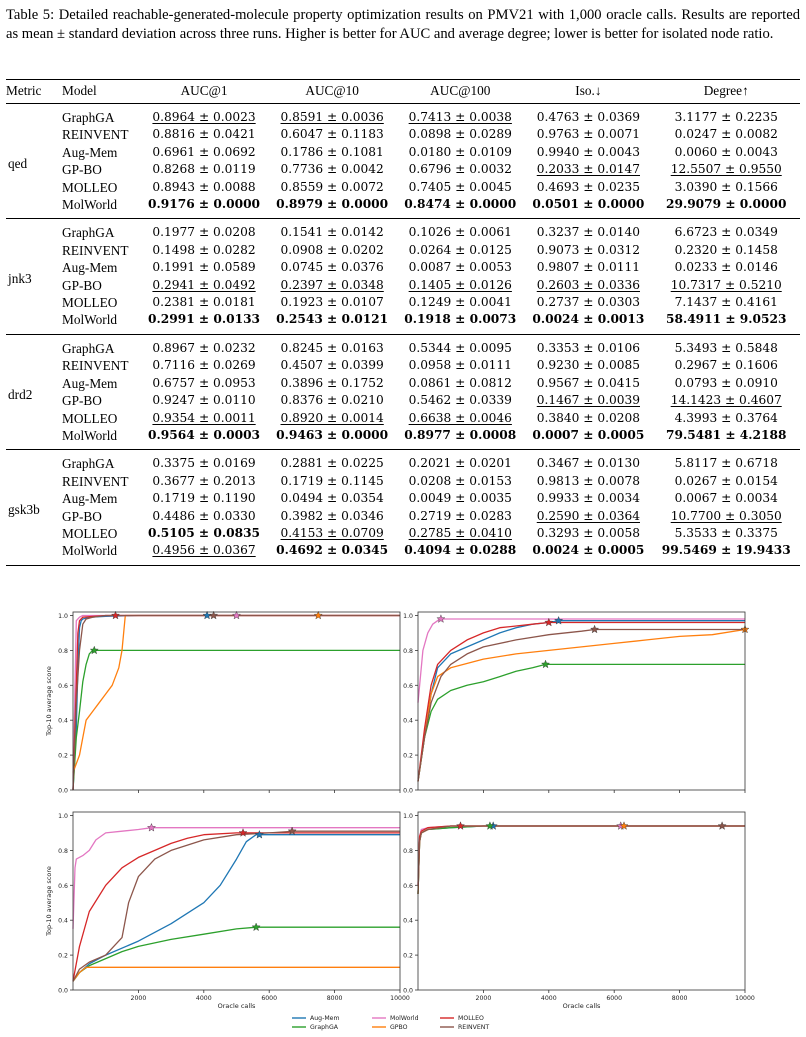 The height and width of the screenshot is (1037, 806). What do you see at coordinates (204, 319) in the screenshot?
I see `result-cell: 0.2991 ± 0.0133` at bounding box center [204, 319].